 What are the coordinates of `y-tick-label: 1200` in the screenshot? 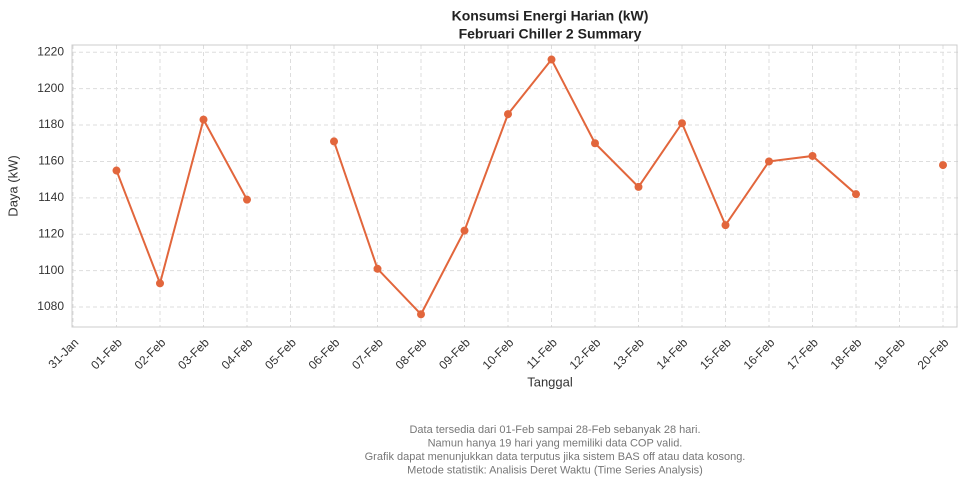 It's located at (50, 88).